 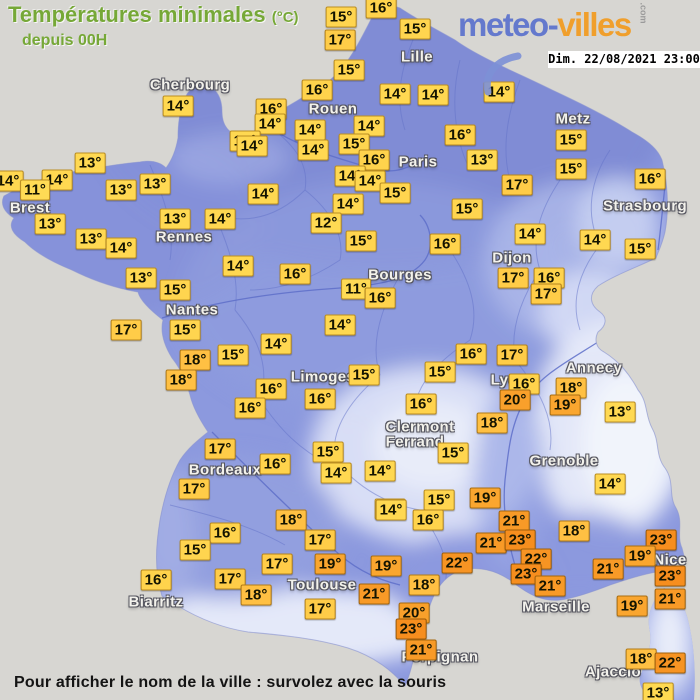 I want to click on temp-badge: 22°, so click(x=457, y=563).